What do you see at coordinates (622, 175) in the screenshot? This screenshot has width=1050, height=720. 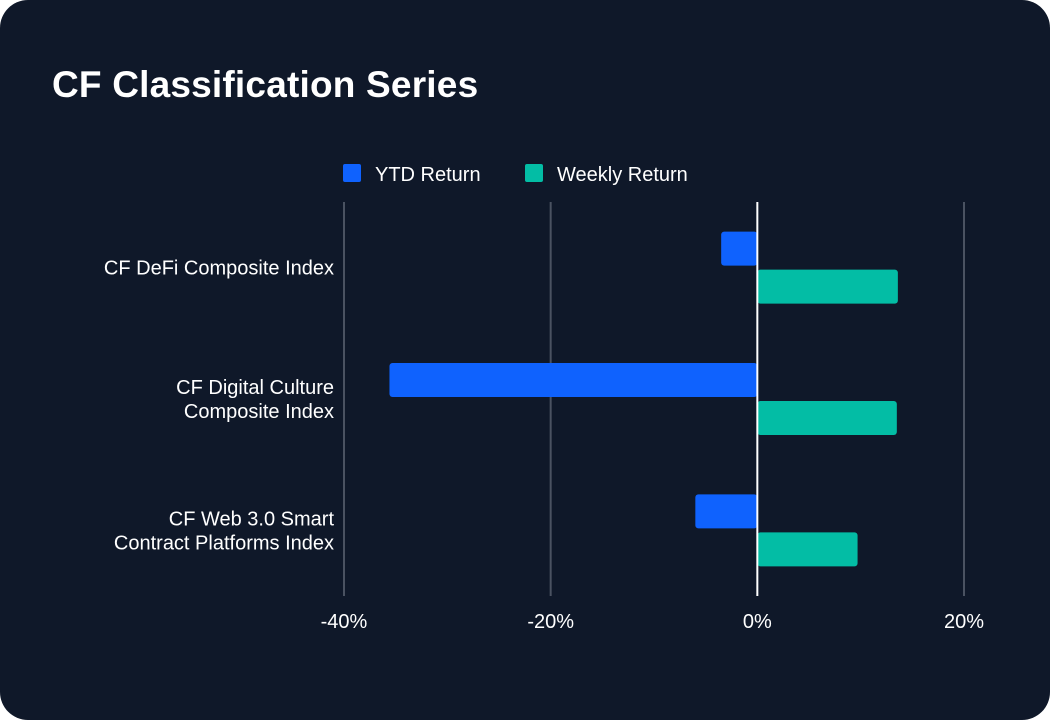 I see `legend-label: Weekly Return` at bounding box center [622, 175].